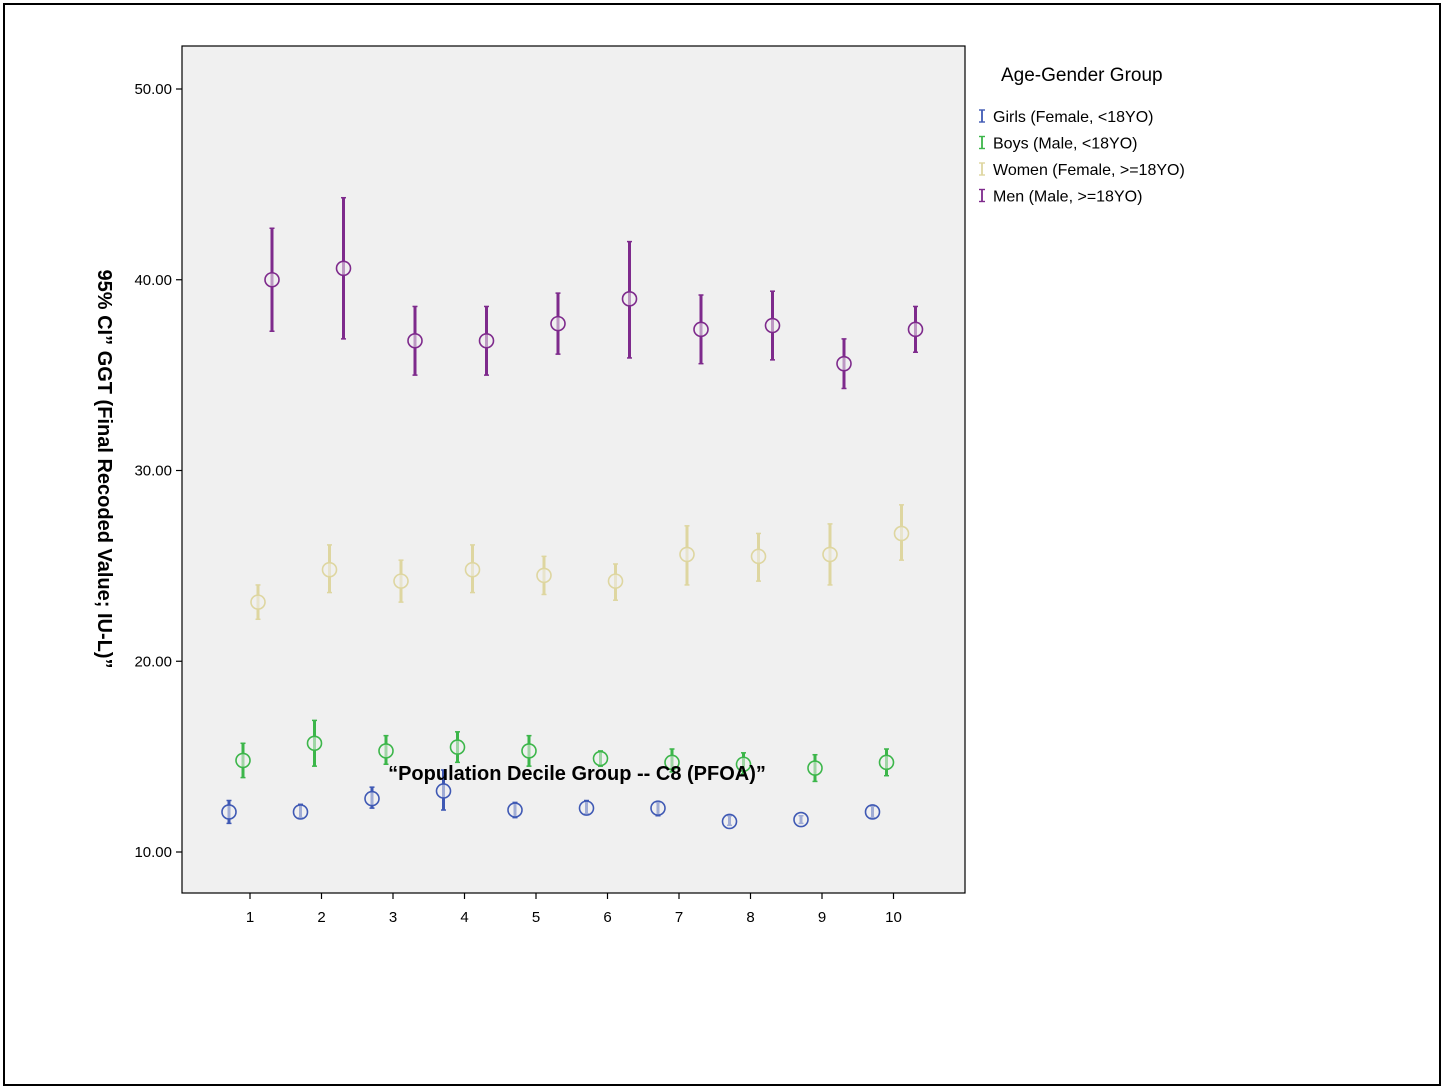 This screenshot has height=1091, width=1448. I want to click on y-tick-label: 20.00, so click(153, 661).